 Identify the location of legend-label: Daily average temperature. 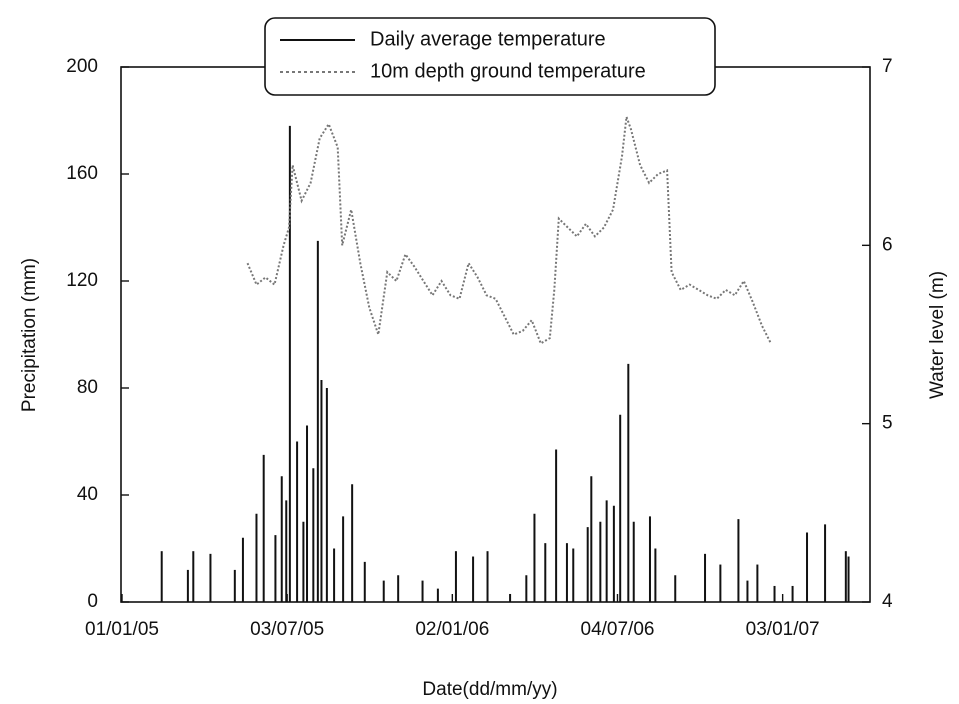
(488, 39).